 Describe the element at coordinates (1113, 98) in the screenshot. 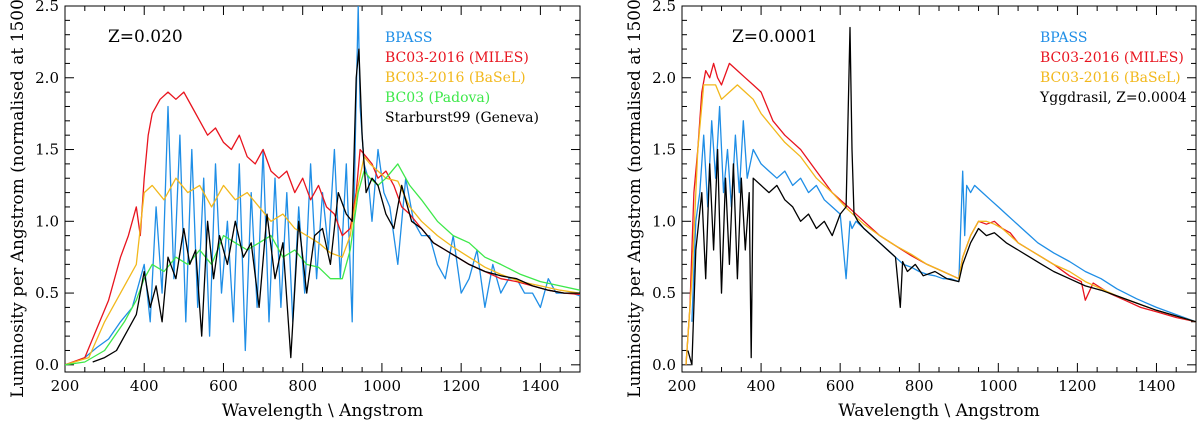

I see `legend-entry: Yggdrasil, Z=0.0004` at that location.